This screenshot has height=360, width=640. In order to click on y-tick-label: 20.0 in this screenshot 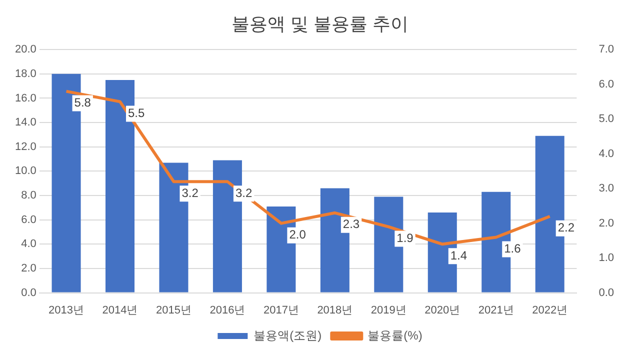, I will do `click(25, 50)`.